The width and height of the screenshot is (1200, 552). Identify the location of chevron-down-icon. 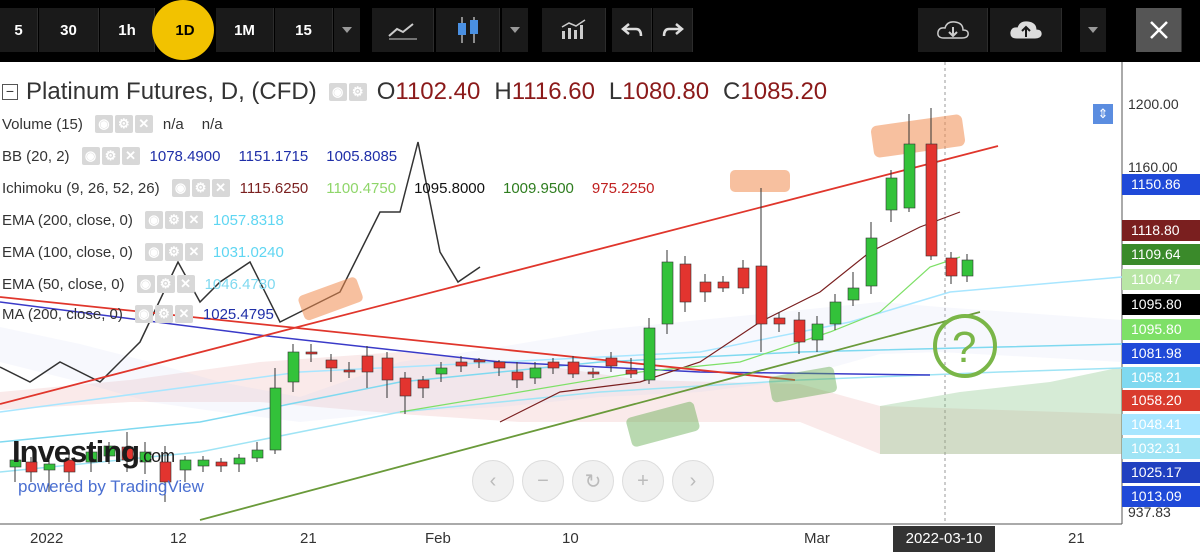
(515, 30).